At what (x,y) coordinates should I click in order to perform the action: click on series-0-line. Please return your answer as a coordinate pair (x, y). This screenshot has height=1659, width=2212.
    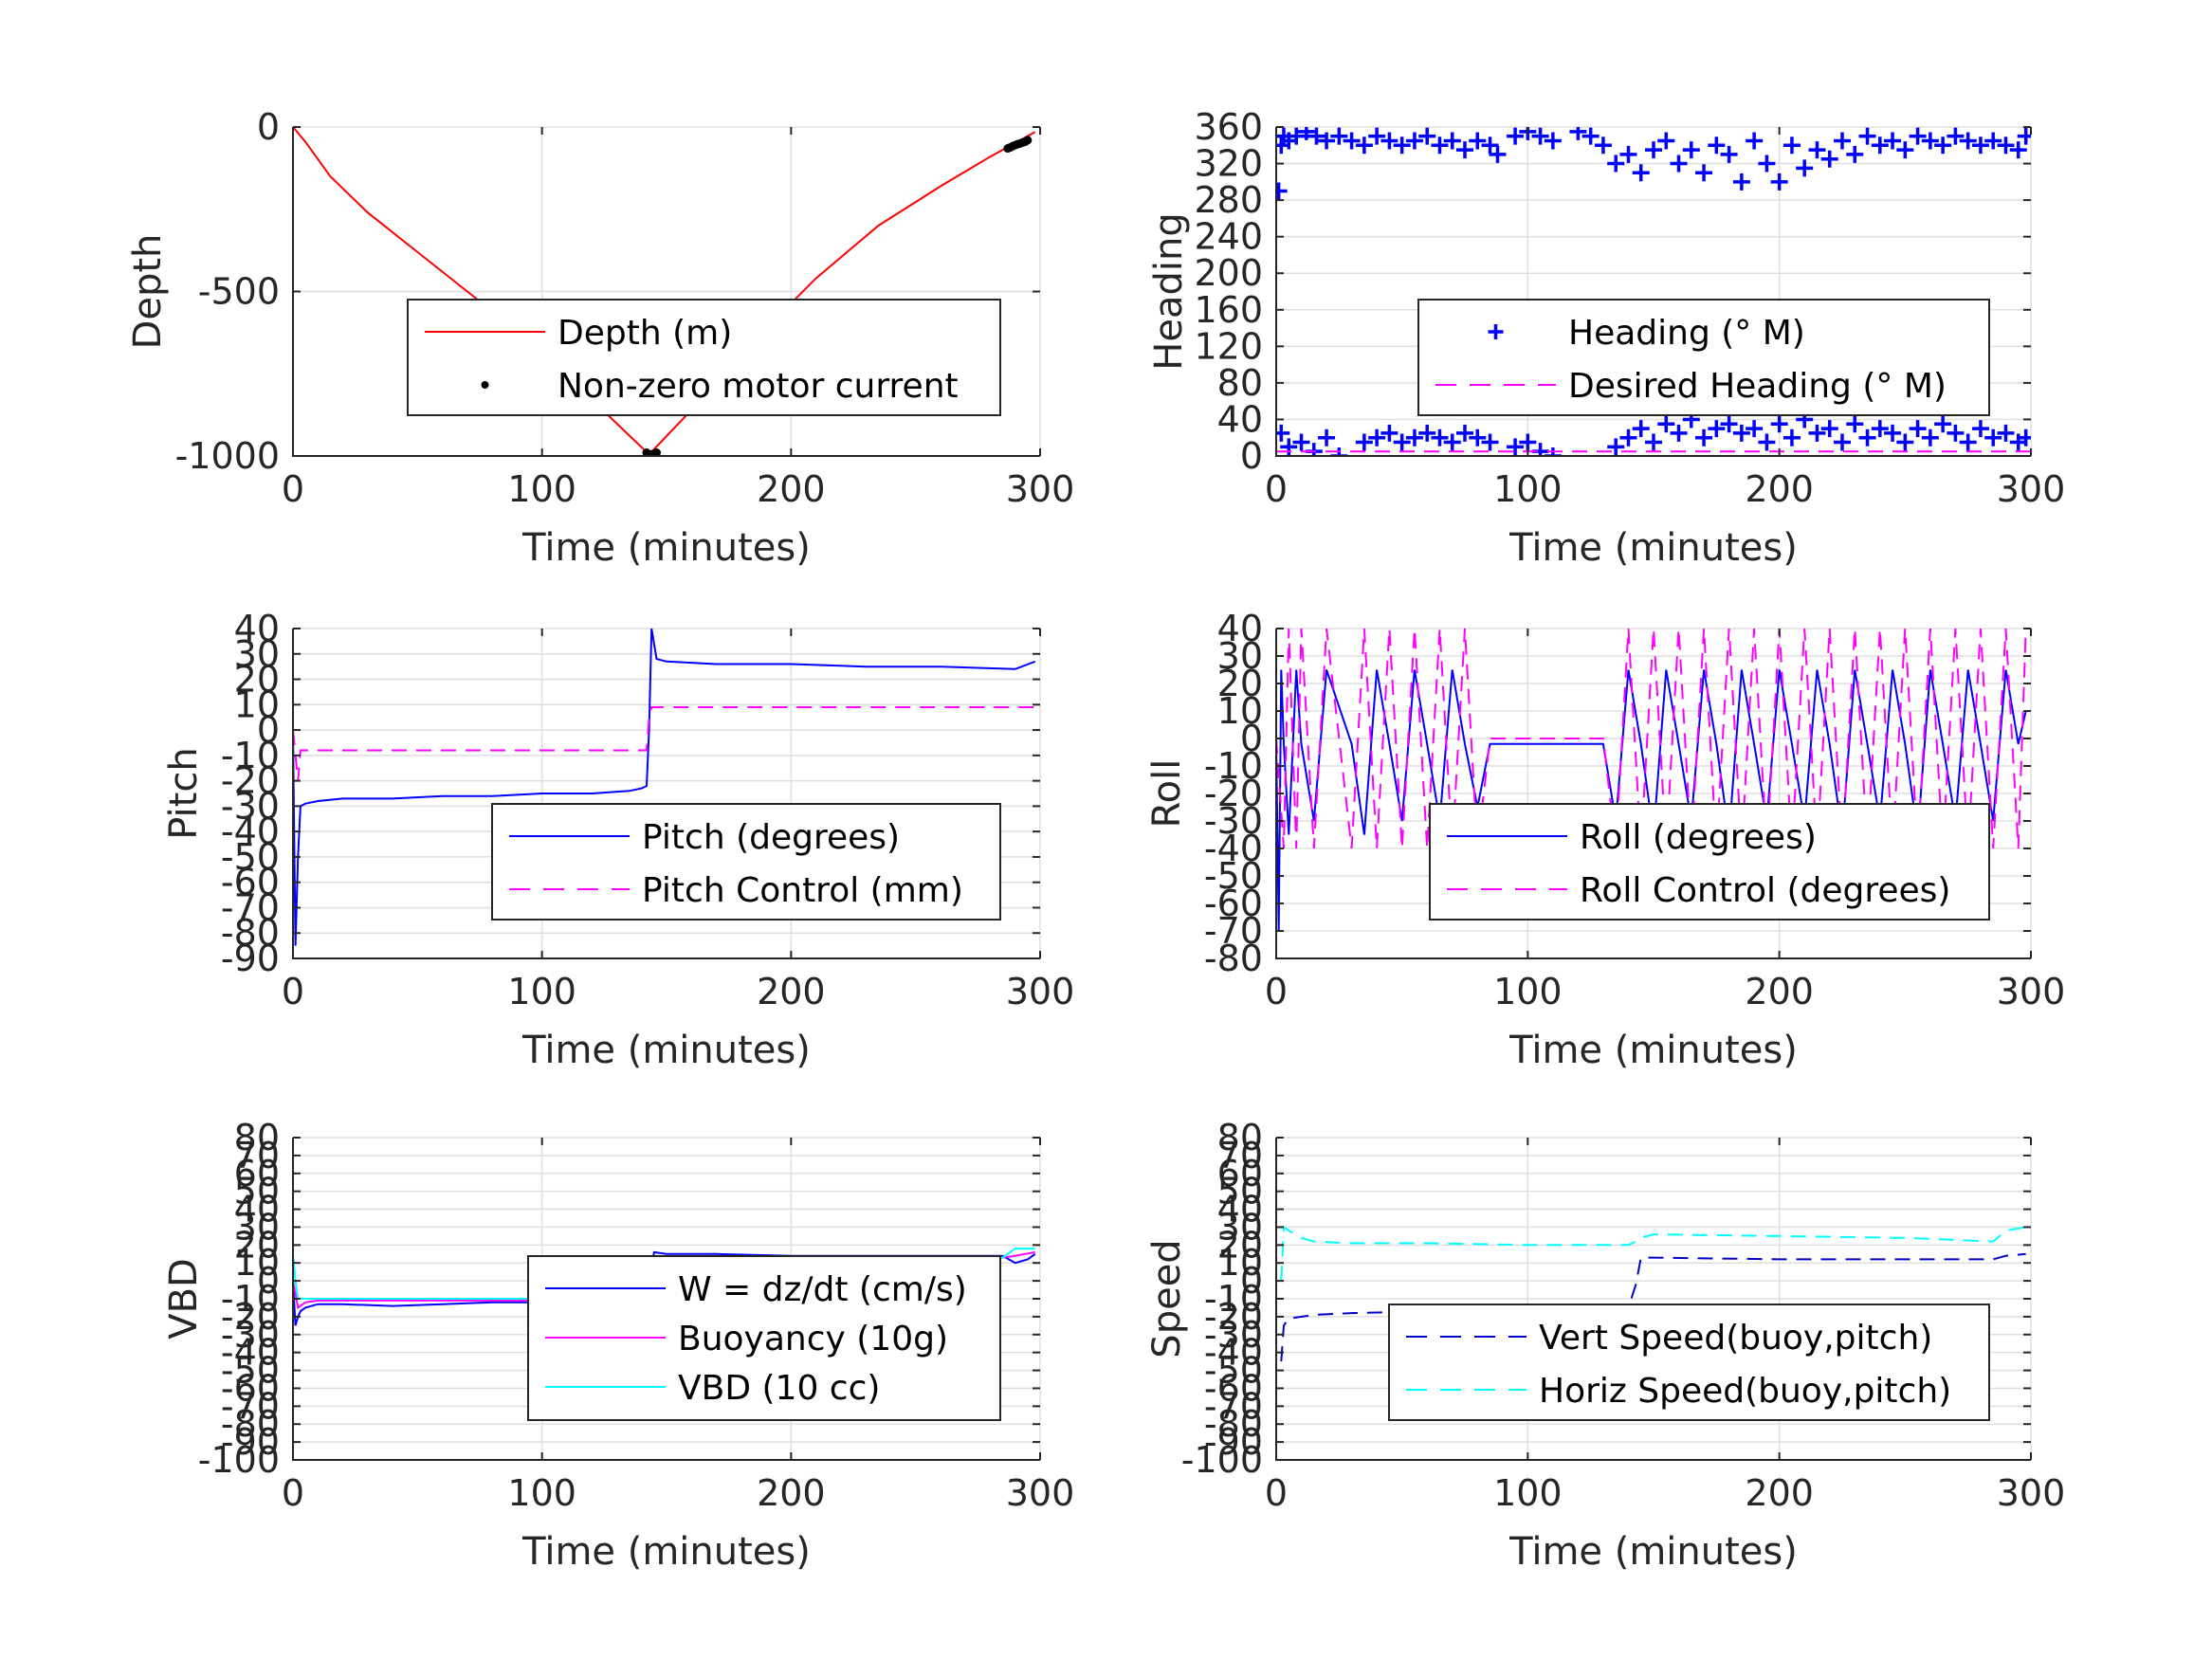
    Looking at the image, I should click on (664, 787).